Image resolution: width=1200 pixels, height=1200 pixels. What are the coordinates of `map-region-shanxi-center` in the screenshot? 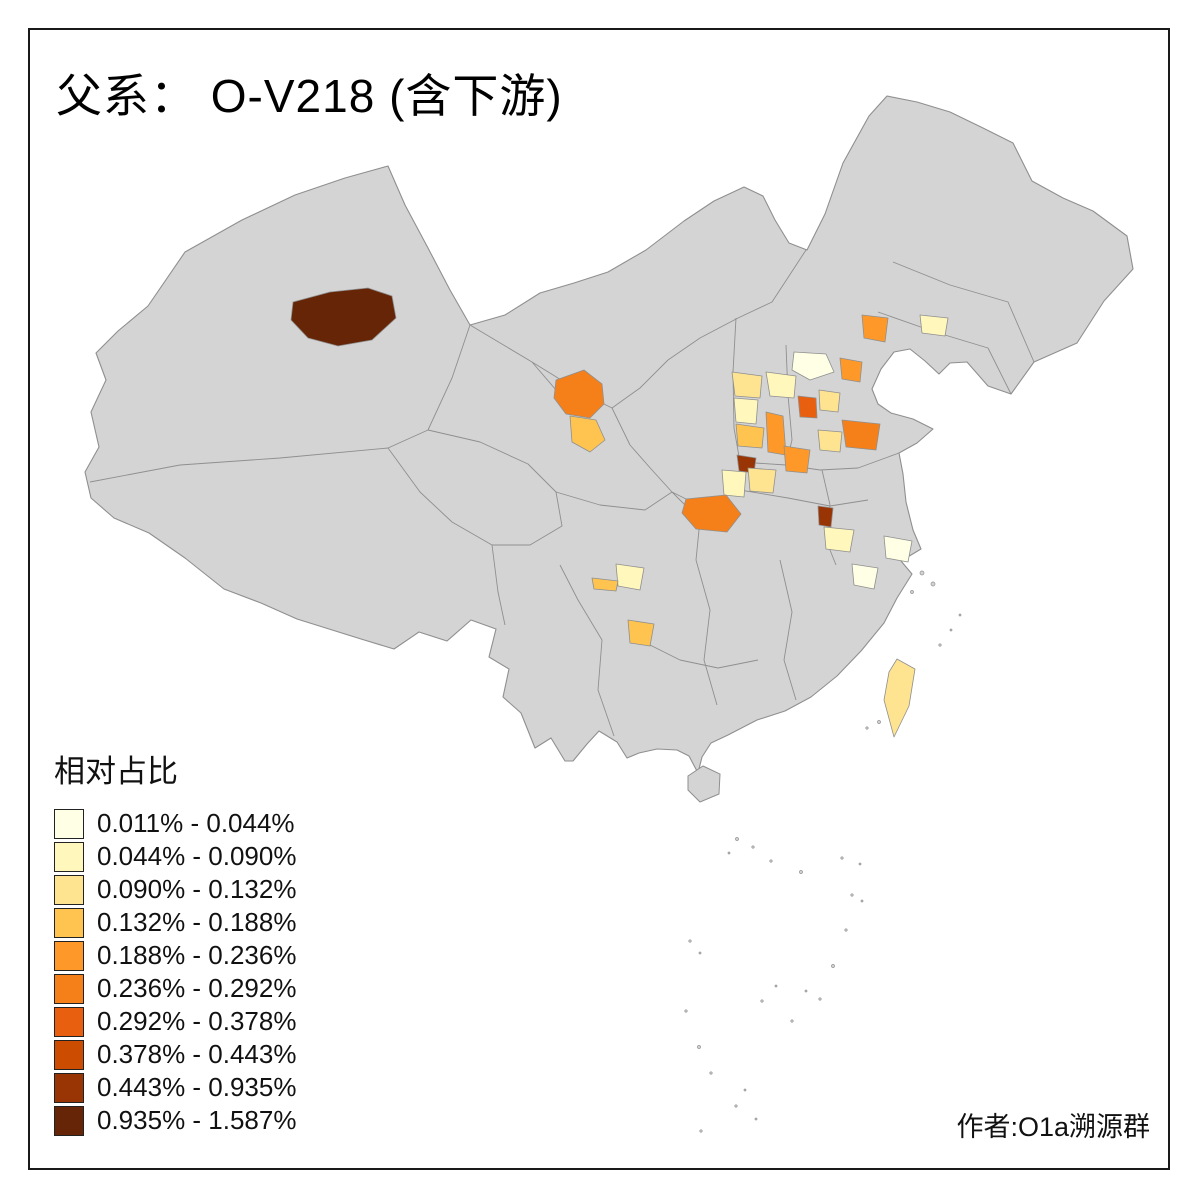 It's located at (746, 411).